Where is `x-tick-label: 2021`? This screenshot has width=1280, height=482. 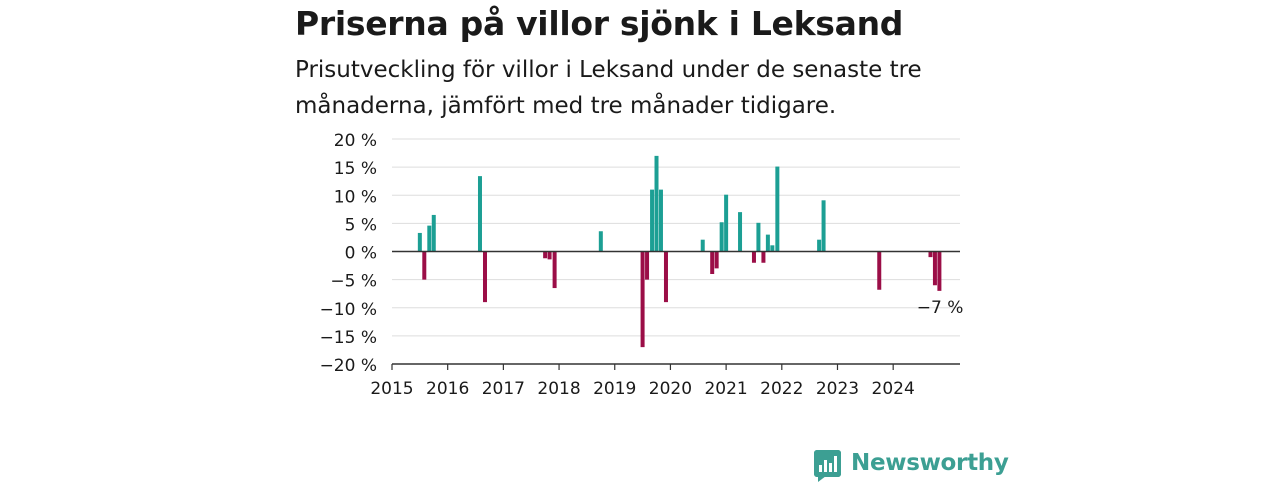
x-tick-label: 2021 is located at coordinates (725, 389).